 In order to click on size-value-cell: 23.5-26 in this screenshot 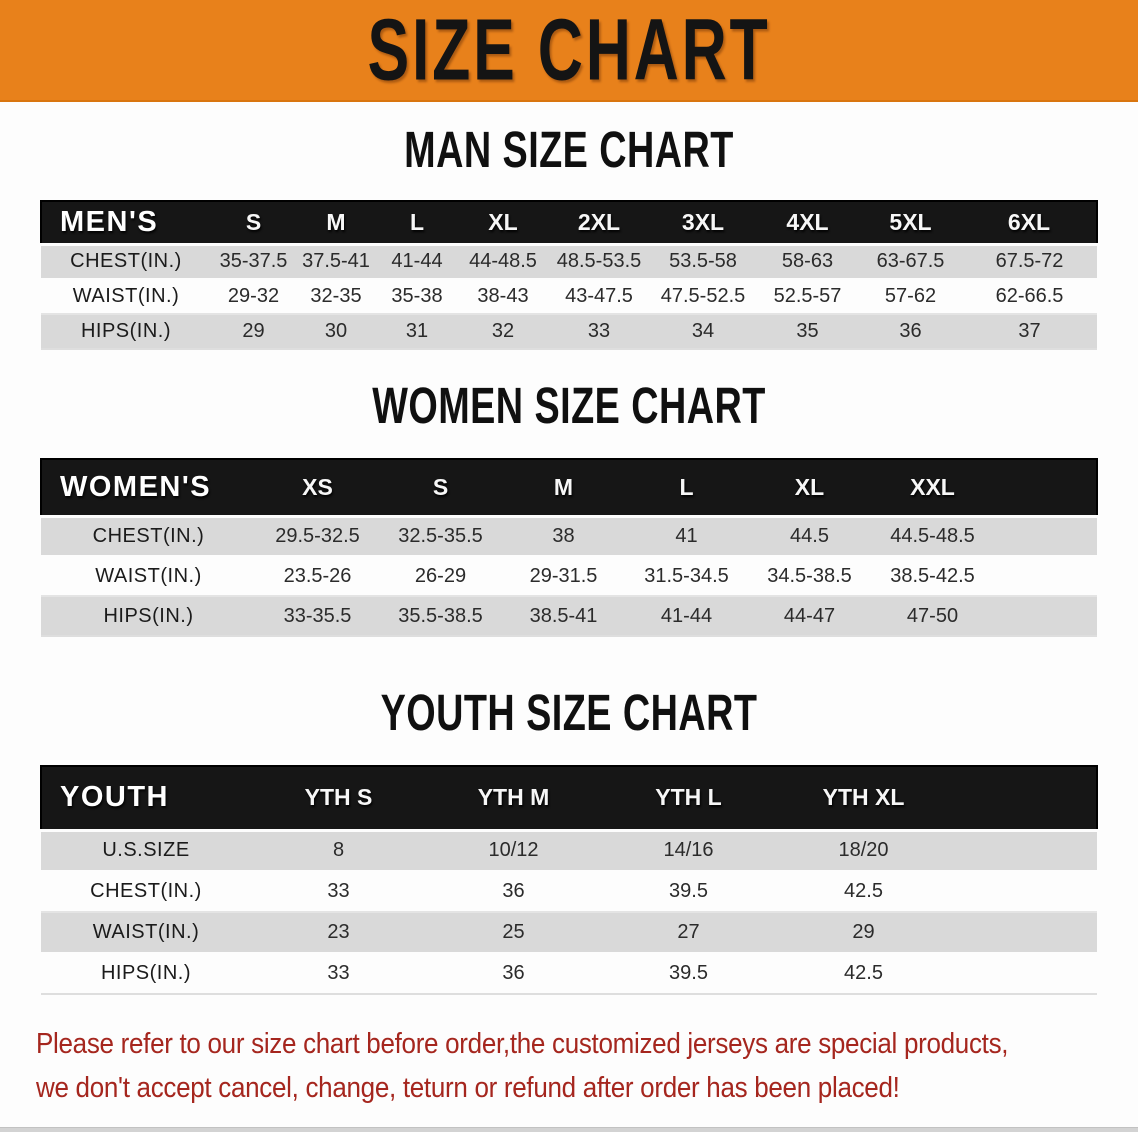, I will do `click(317, 575)`.